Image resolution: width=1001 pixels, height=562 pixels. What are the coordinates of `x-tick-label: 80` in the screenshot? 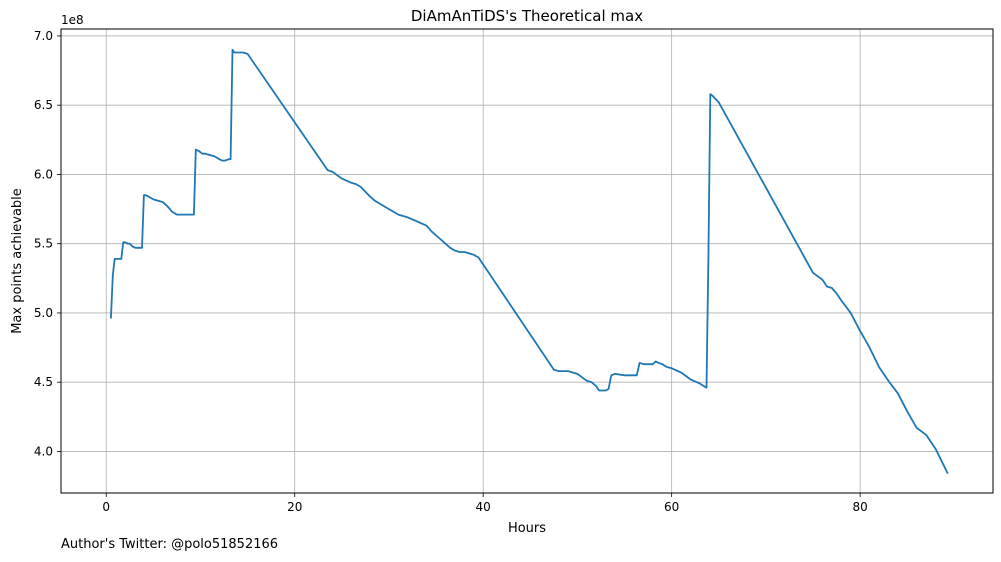 It's located at (859, 507).